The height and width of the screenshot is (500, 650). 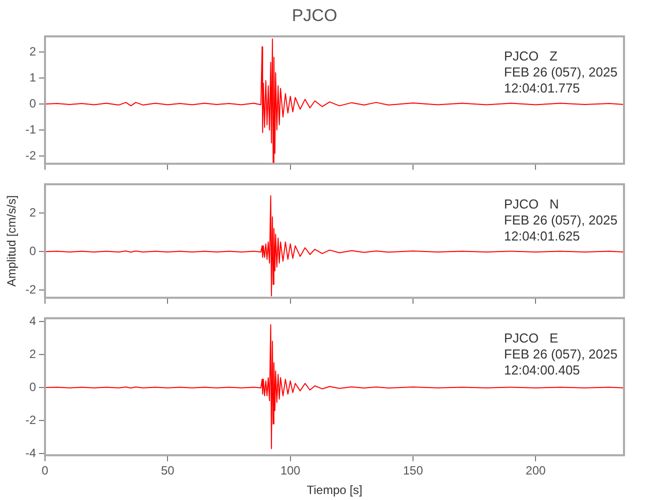 What do you see at coordinates (334, 490) in the screenshot?
I see `x-axis-title: Tiempo [s]` at bounding box center [334, 490].